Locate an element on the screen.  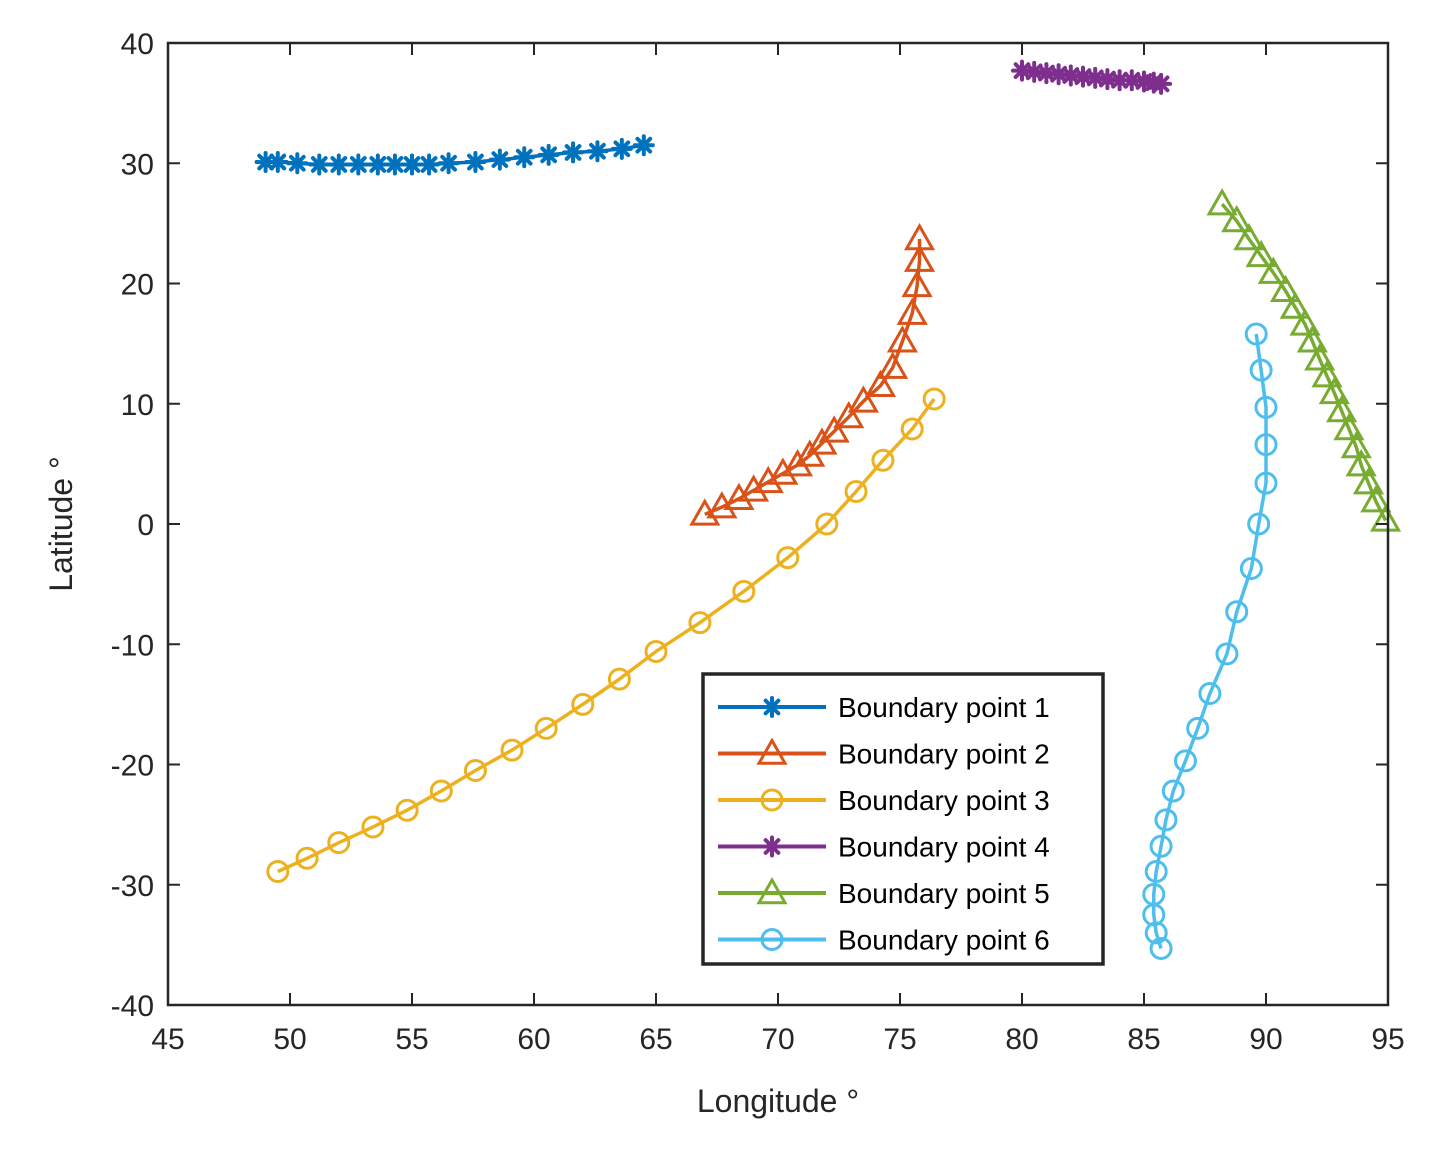
x-tick-label: 65 is located at coordinates (655, 1039).